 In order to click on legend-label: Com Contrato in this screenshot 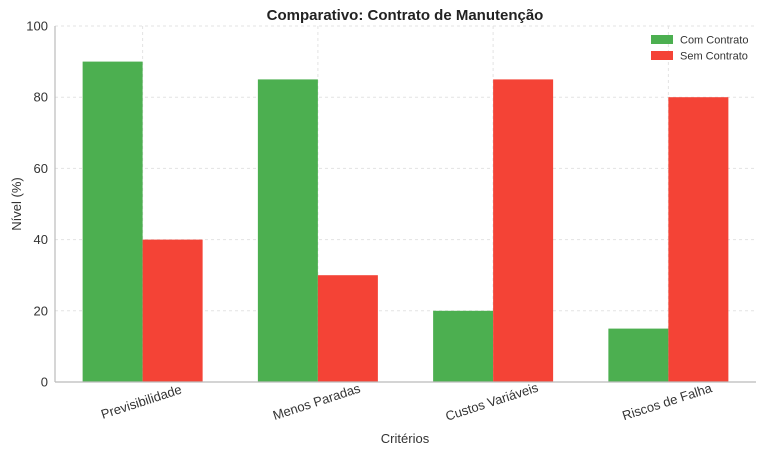, I will do `click(714, 41)`.